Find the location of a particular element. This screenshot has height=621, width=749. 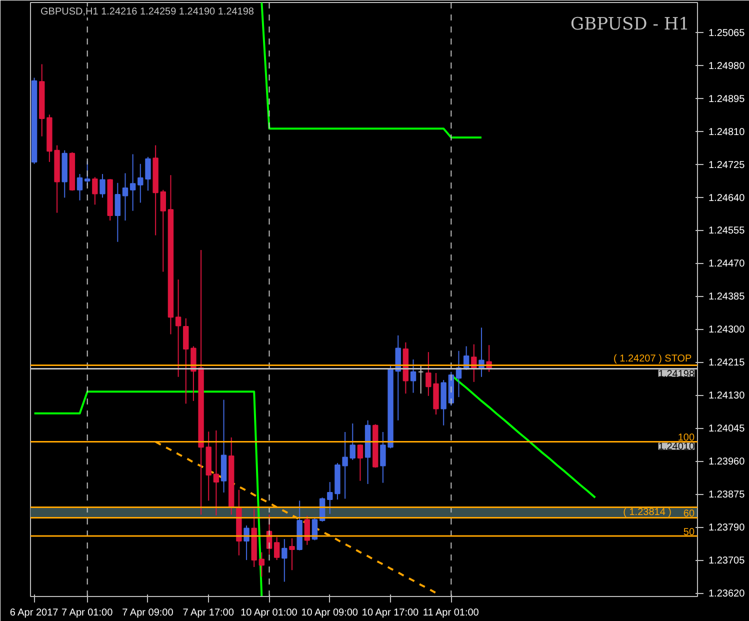

text: GBPUSD - H1 is located at coordinates (630, 24).